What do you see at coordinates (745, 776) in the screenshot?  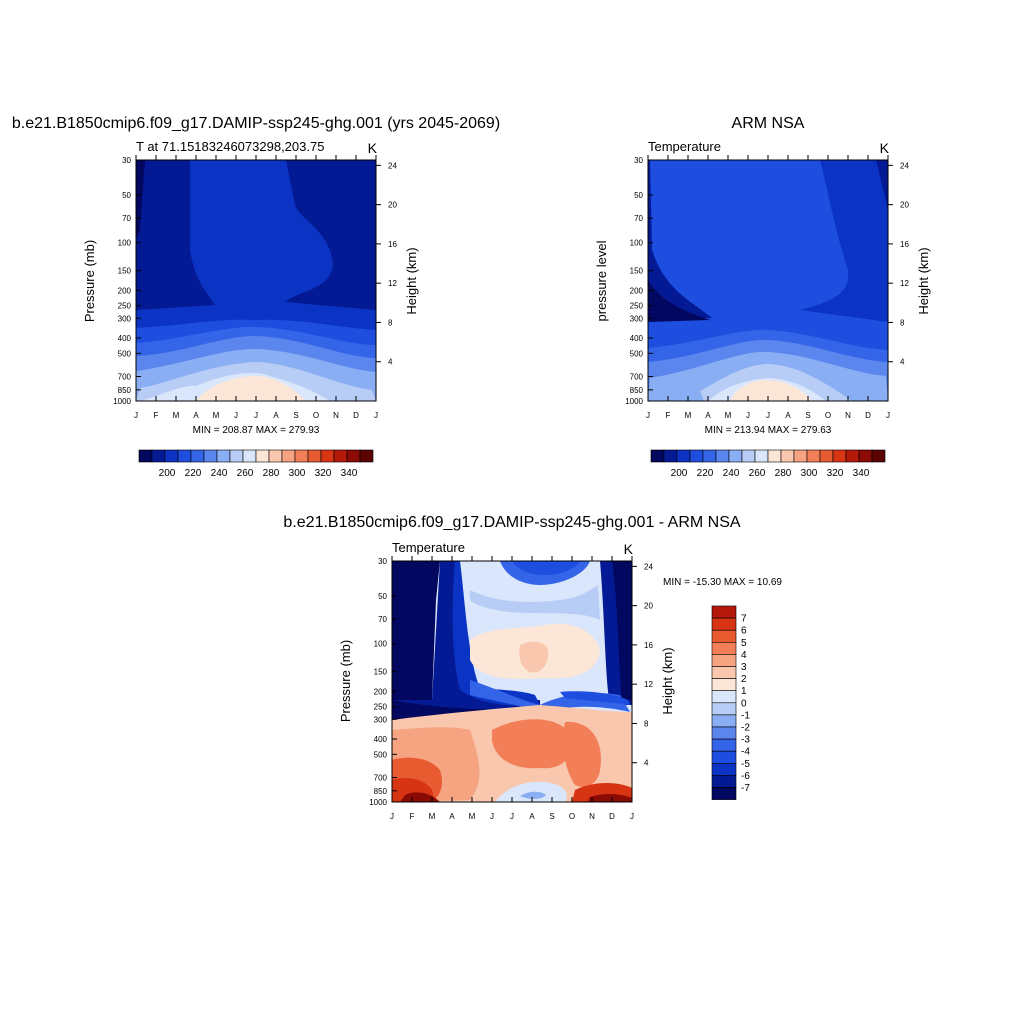 I see `colorbar-label: -6` at bounding box center [745, 776].